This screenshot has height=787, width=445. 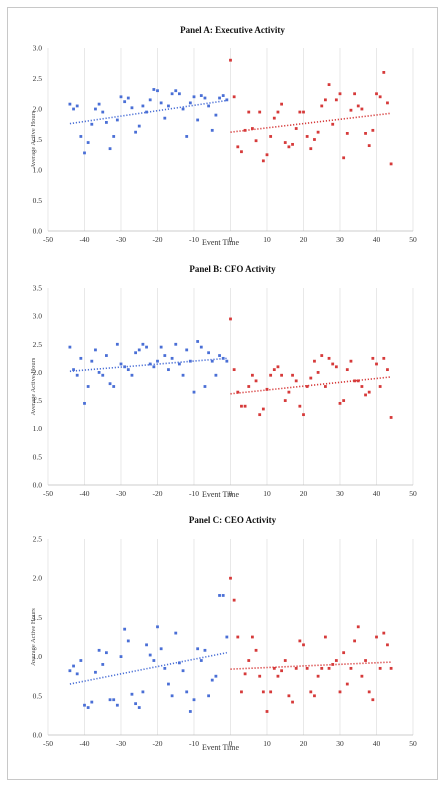 I want to click on y-tick-label: 1.5, so click(x=38, y=139).